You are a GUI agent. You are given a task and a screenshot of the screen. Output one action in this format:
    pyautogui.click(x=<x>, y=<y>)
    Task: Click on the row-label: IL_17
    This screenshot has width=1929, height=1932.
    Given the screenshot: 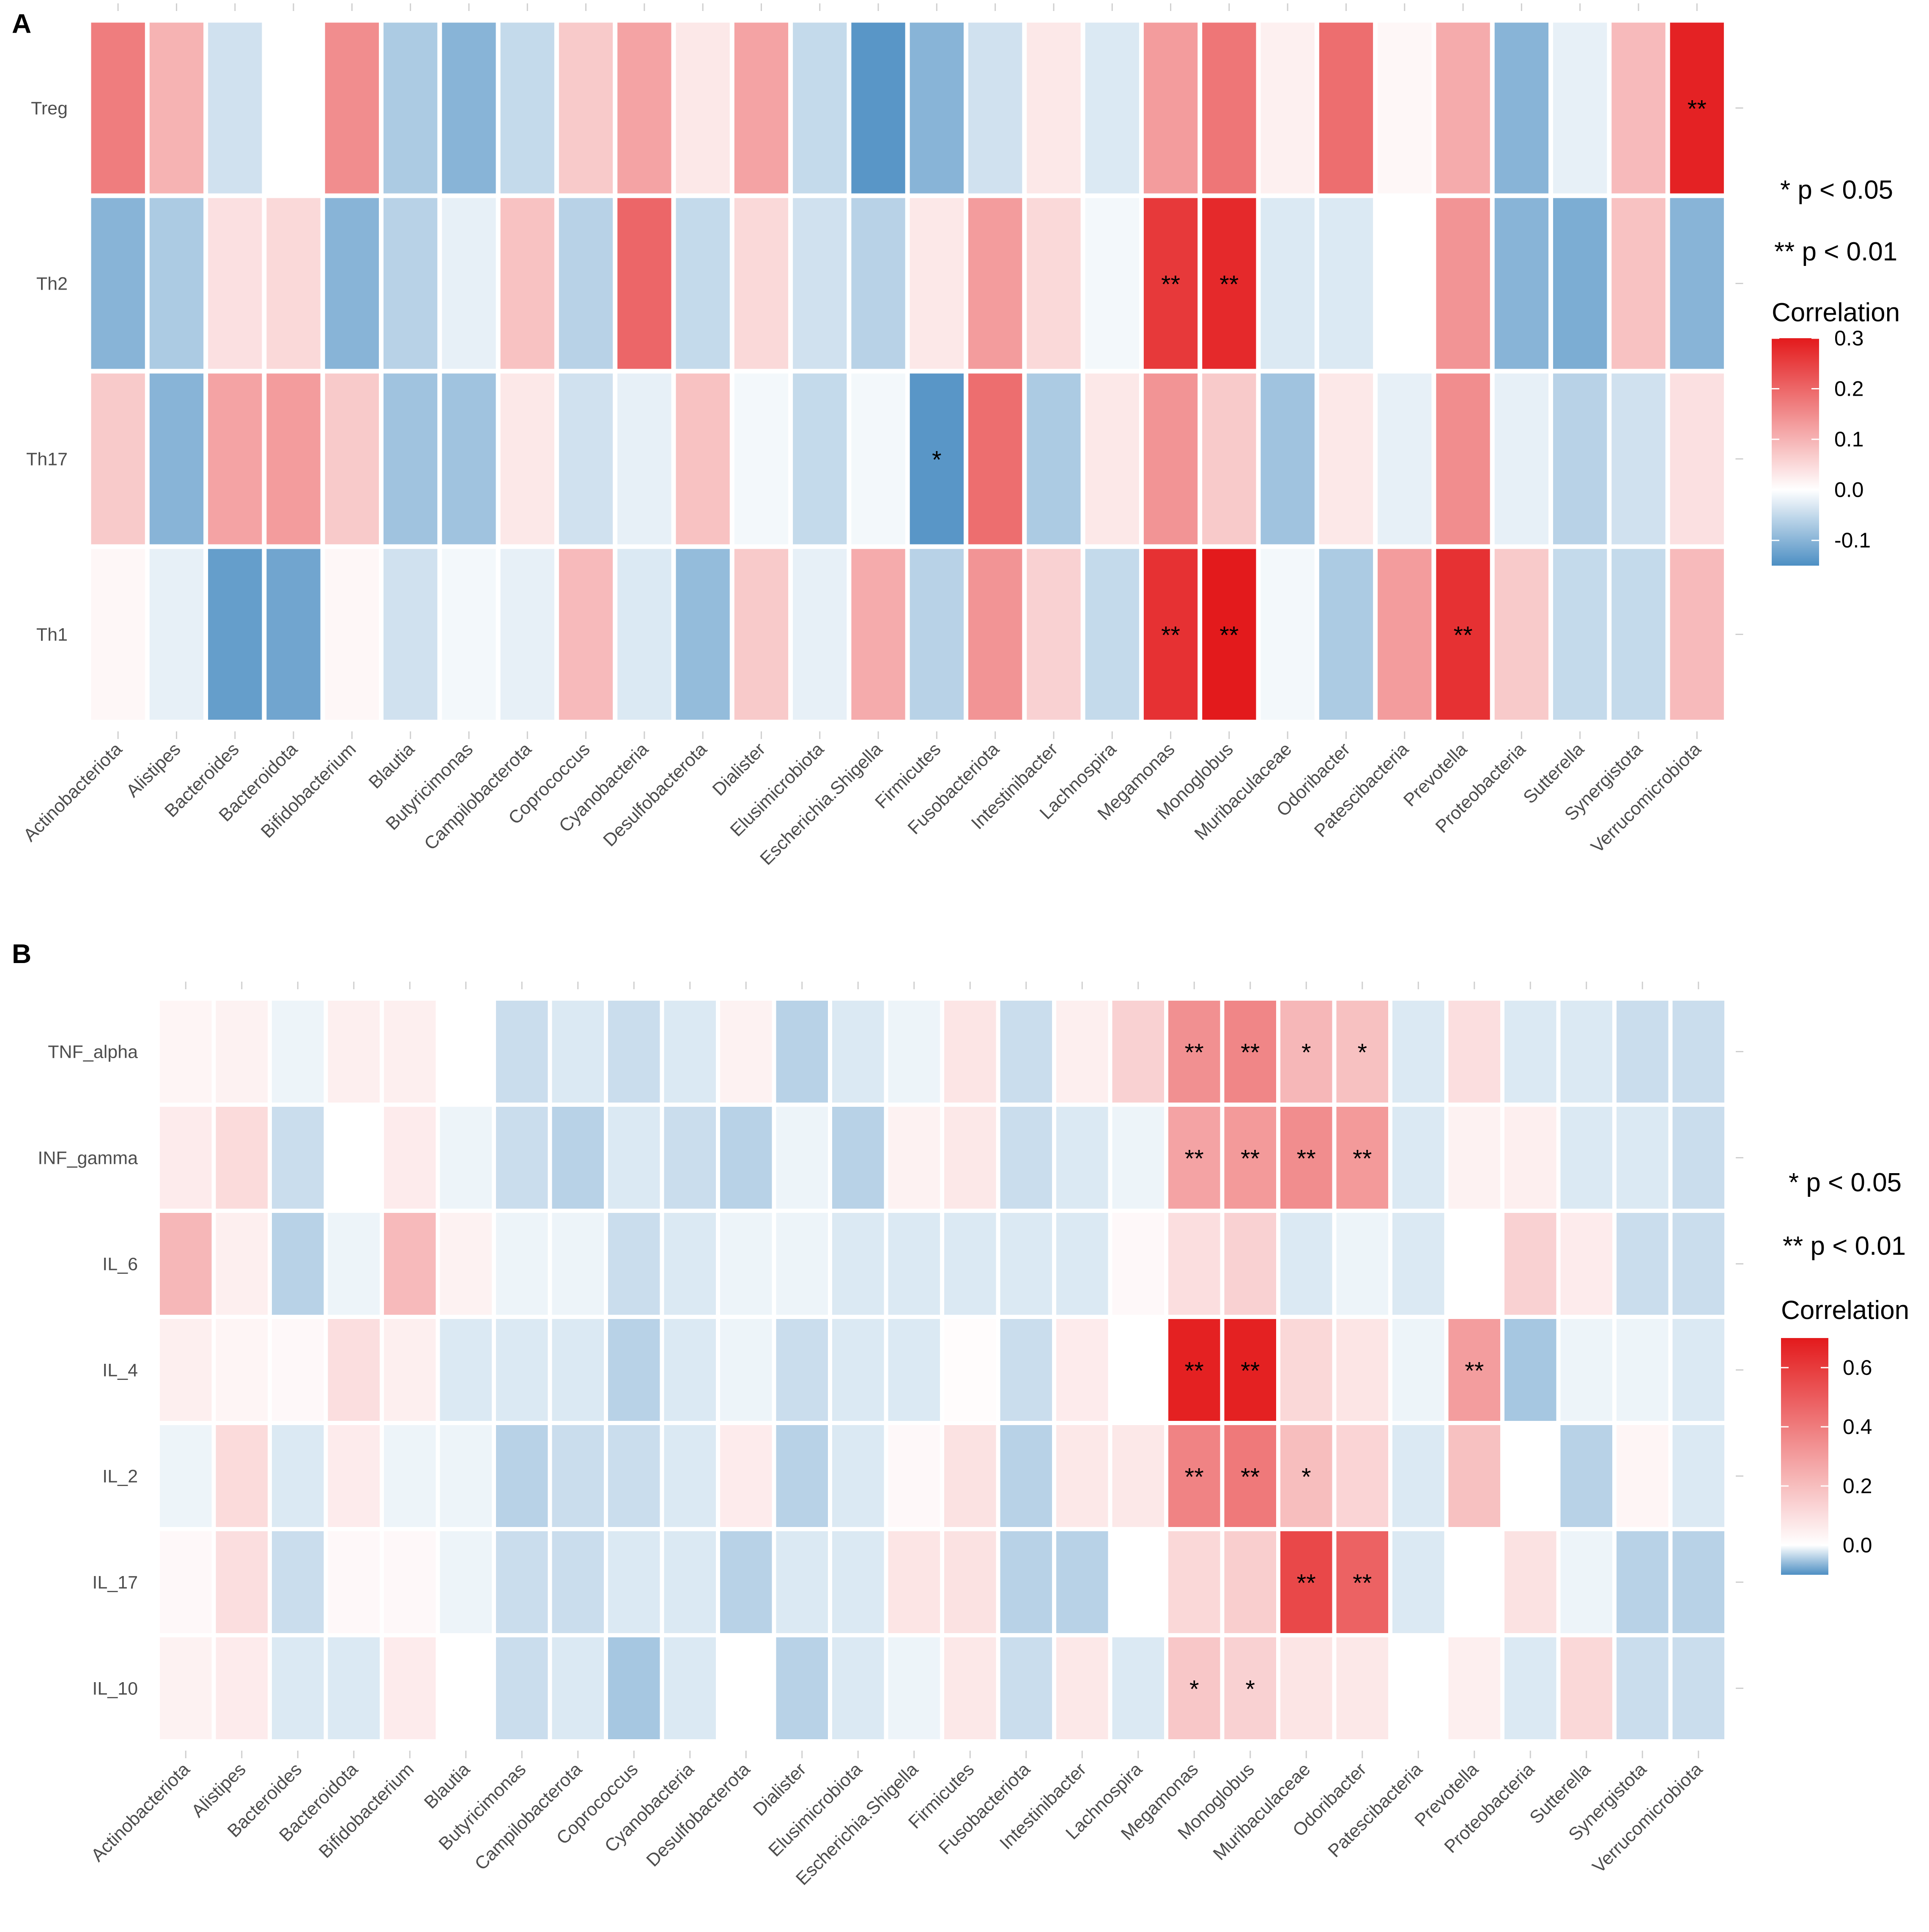 What is the action you would take?
    pyautogui.click(x=115, y=1583)
    